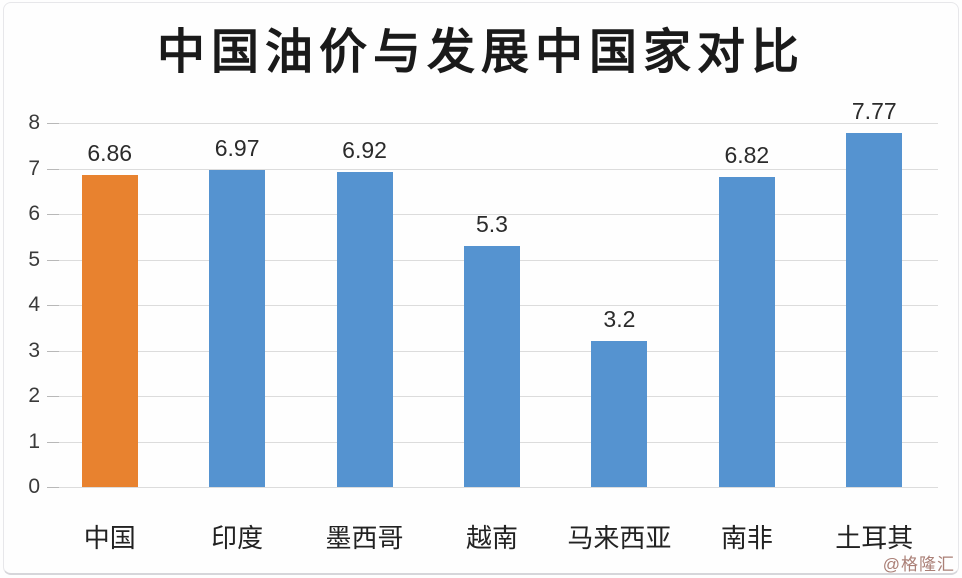  What do you see at coordinates (480, 52) in the screenshot?
I see `chart-title: 中国油价与发展中国家对比` at bounding box center [480, 52].